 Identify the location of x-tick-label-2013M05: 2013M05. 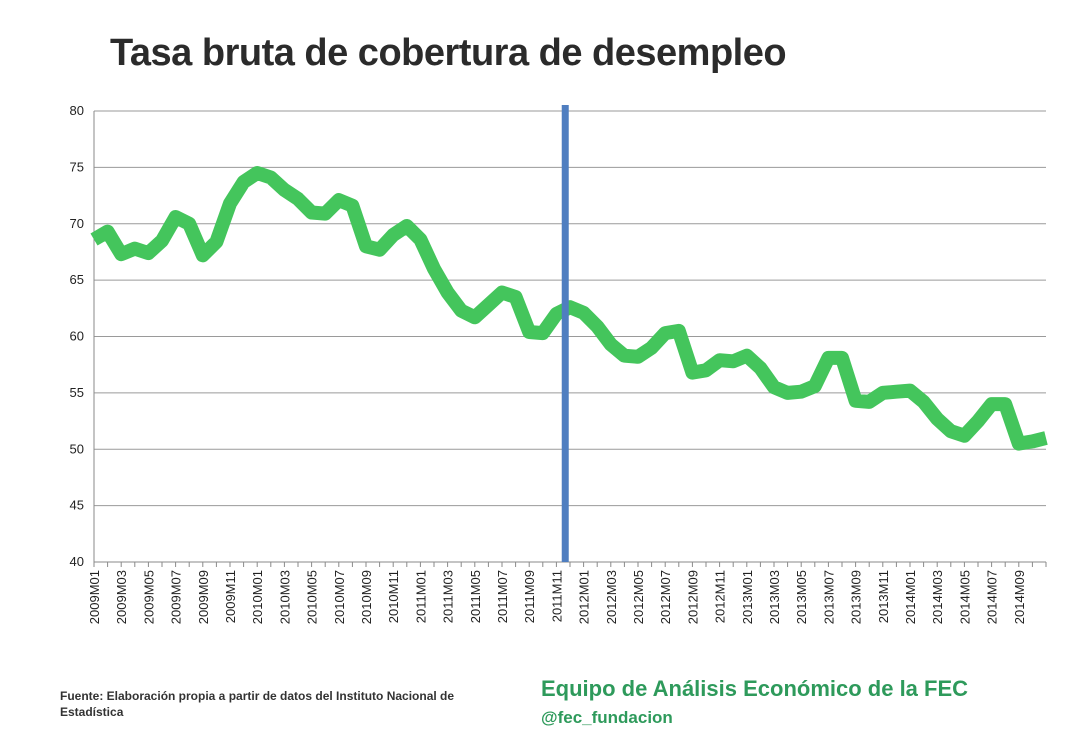
(801, 597).